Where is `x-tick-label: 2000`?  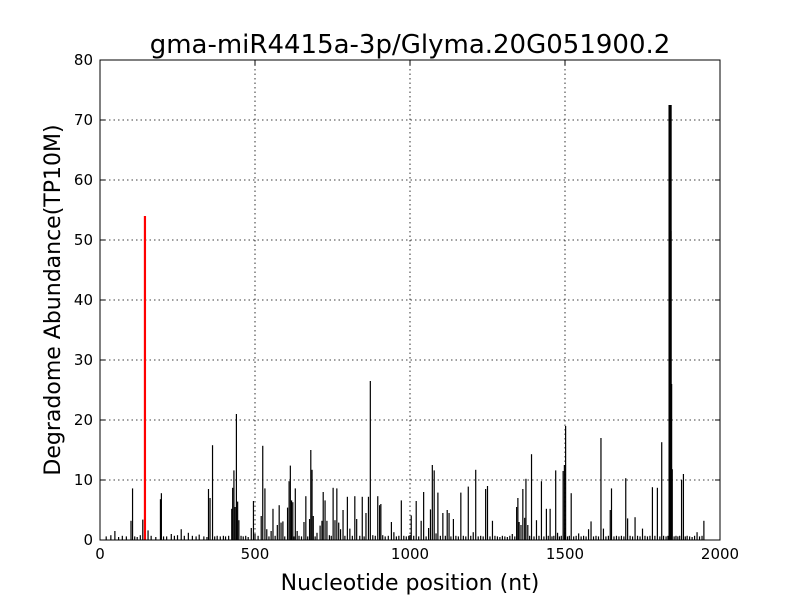
x-tick-label: 2000 is located at coordinates (720, 554).